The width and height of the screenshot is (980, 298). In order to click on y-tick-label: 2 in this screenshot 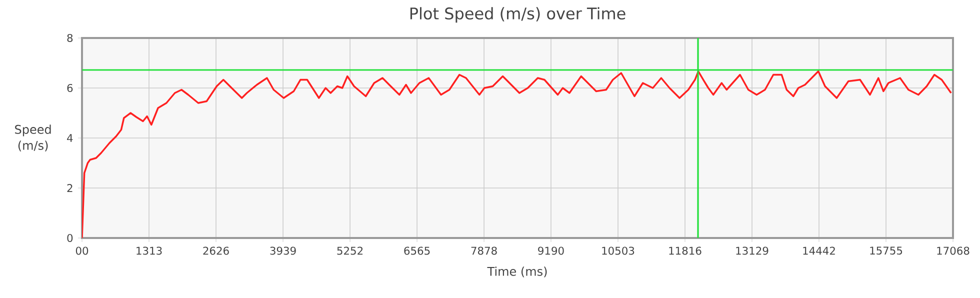, I will do `click(69, 188)`.